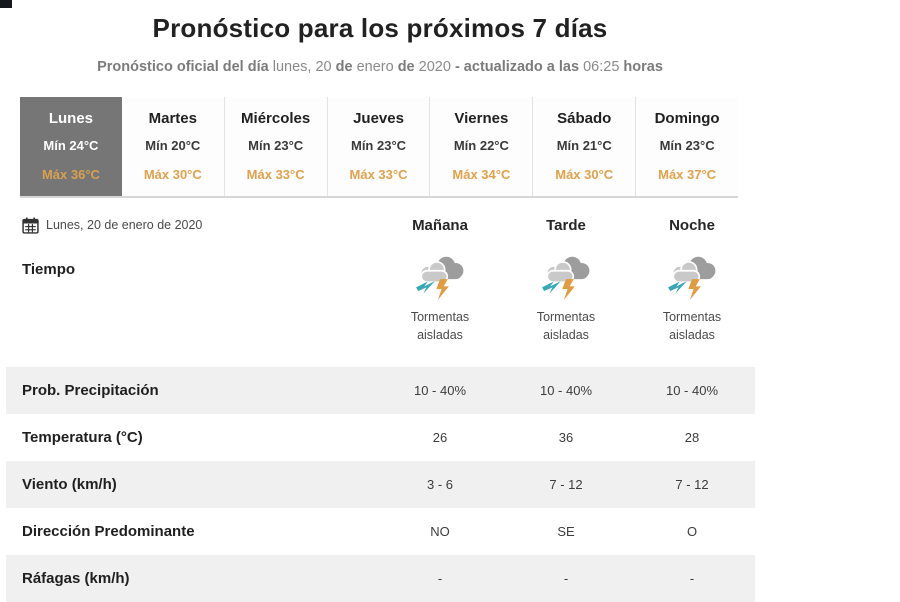  Describe the element at coordinates (380, 578) in the screenshot. I see `table-row: Ráfagas (km/h) - - -` at that location.